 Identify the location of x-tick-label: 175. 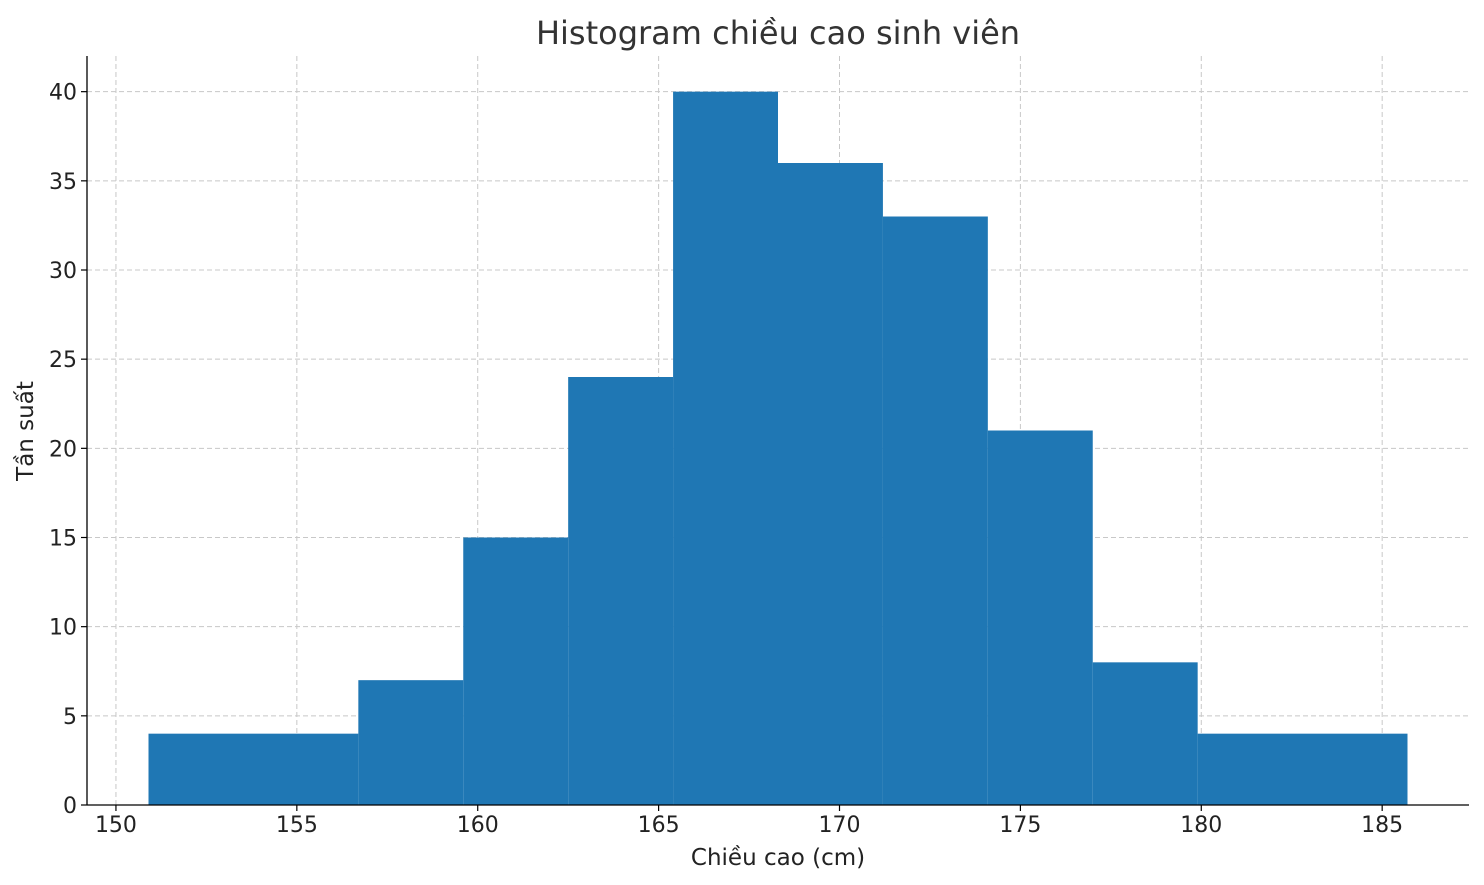
(1020, 825).